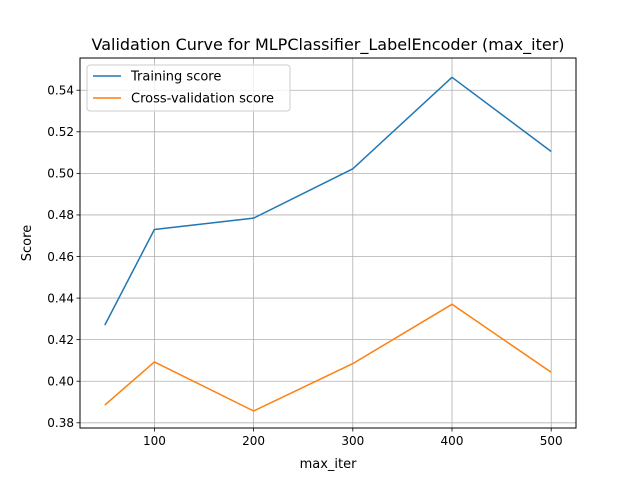 The height and width of the screenshot is (480, 640). What do you see at coordinates (60, 215) in the screenshot?
I see `y-tick-label: 0.48` at bounding box center [60, 215].